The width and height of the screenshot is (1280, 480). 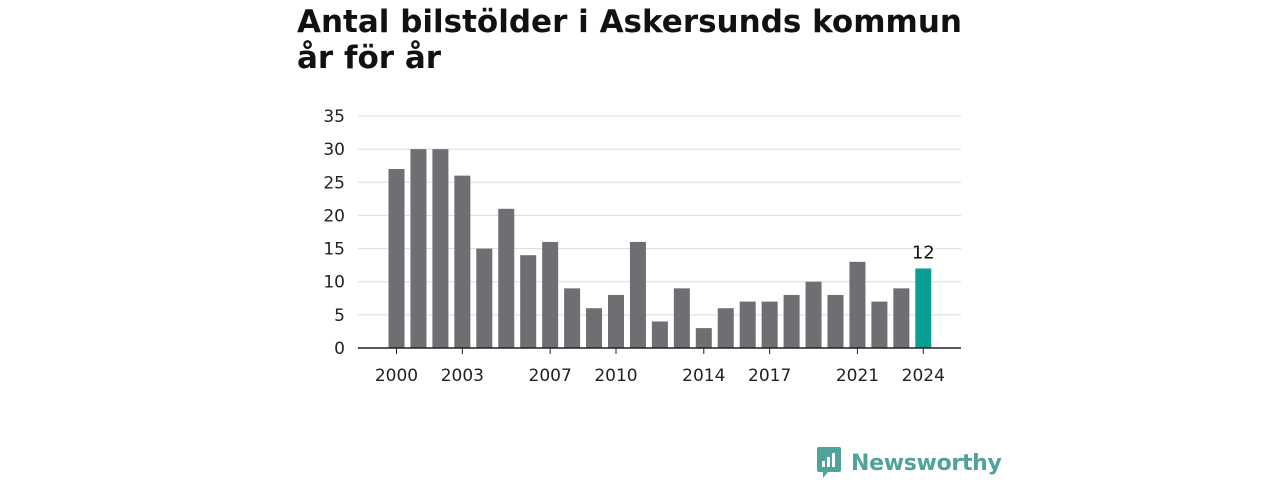 What do you see at coordinates (926, 463) in the screenshot?
I see `brand-name: Newsworthy` at bounding box center [926, 463].